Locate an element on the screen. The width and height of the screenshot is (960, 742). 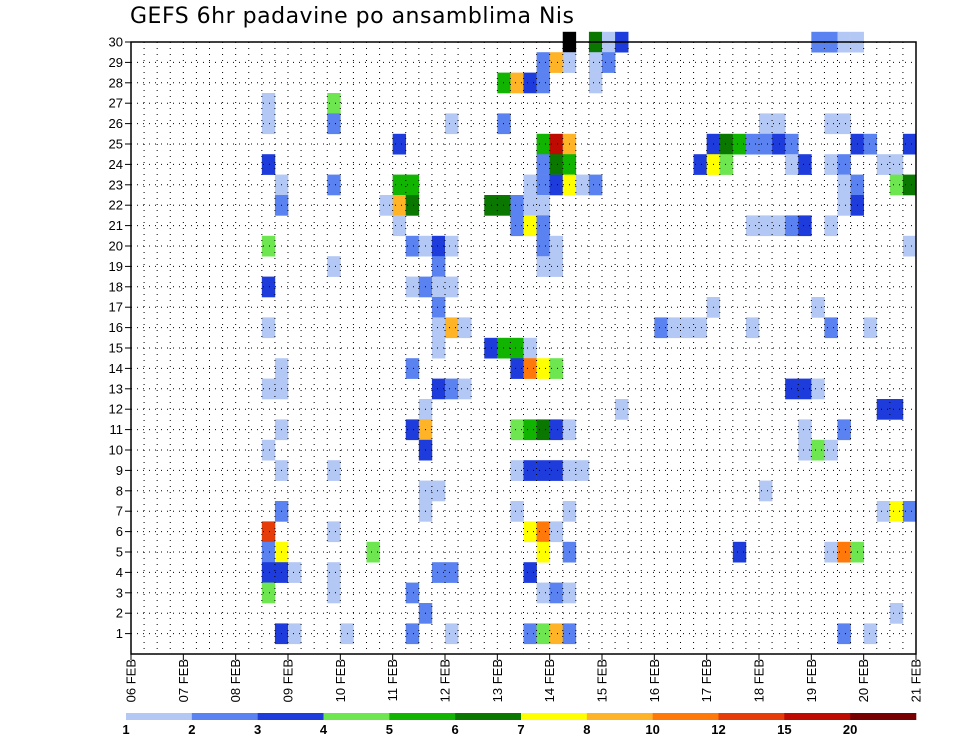
y-tick-label: 28 is located at coordinates (116, 82).